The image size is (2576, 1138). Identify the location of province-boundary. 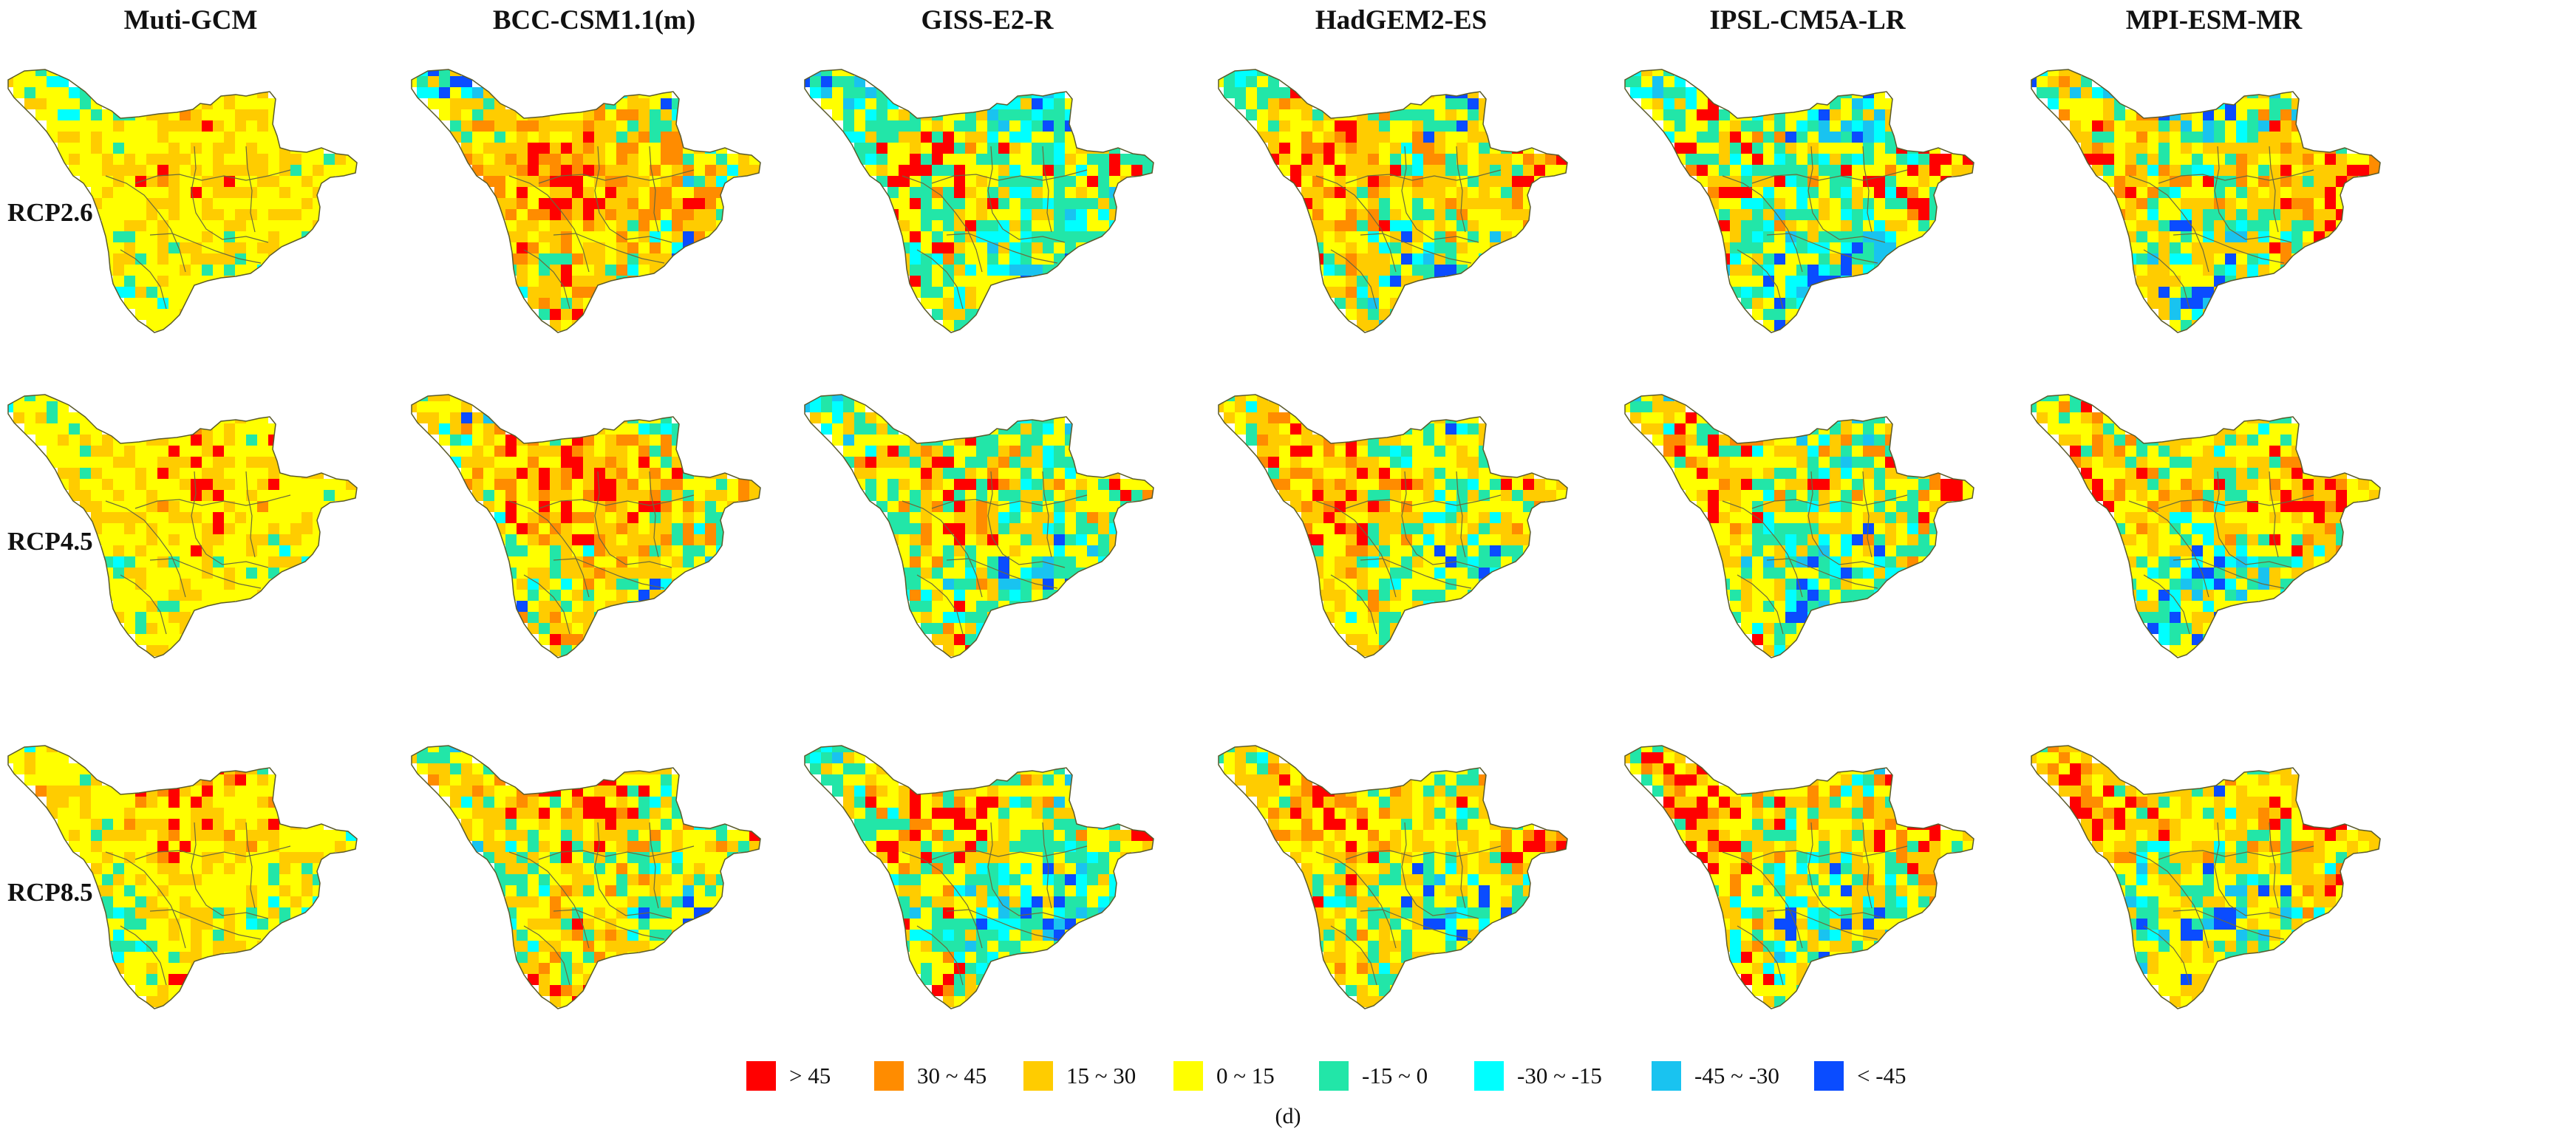
(1002, 248).